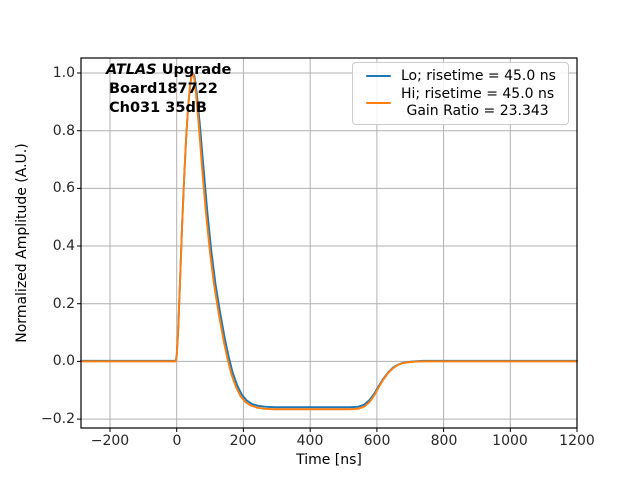 Image resolution: width=640 pixels, height=480 pixels. I want to click on x-axis-label: Time [ns], so click(329, 460).